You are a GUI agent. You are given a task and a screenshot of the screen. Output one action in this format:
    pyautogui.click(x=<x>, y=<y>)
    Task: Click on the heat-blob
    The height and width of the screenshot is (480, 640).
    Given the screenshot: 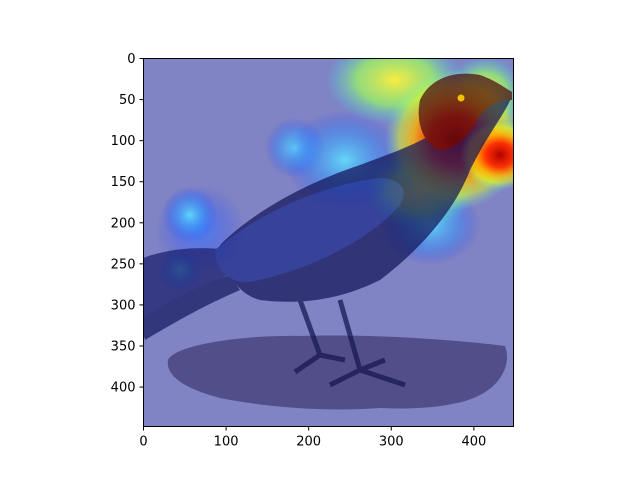 What is the action you would take?
    pyautogui.click(x=190, y=215)
    